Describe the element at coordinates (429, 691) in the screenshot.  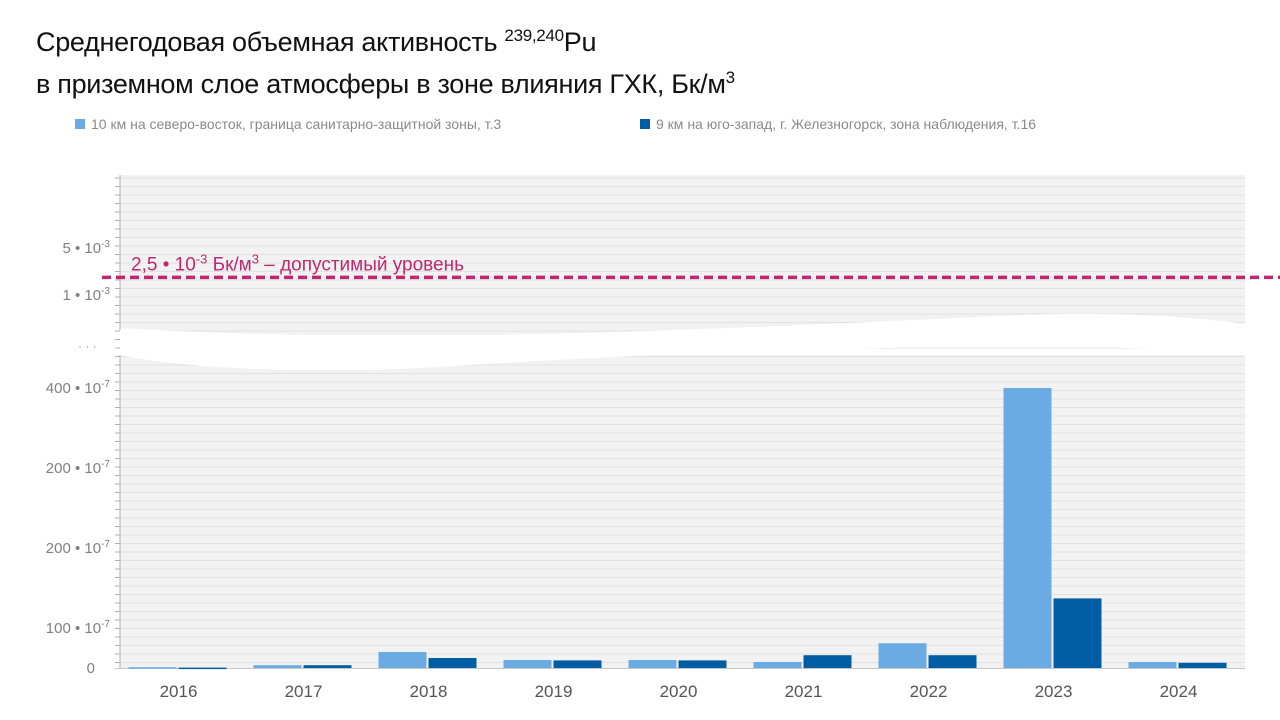
I see `x-tick-label: 2018` at that location.